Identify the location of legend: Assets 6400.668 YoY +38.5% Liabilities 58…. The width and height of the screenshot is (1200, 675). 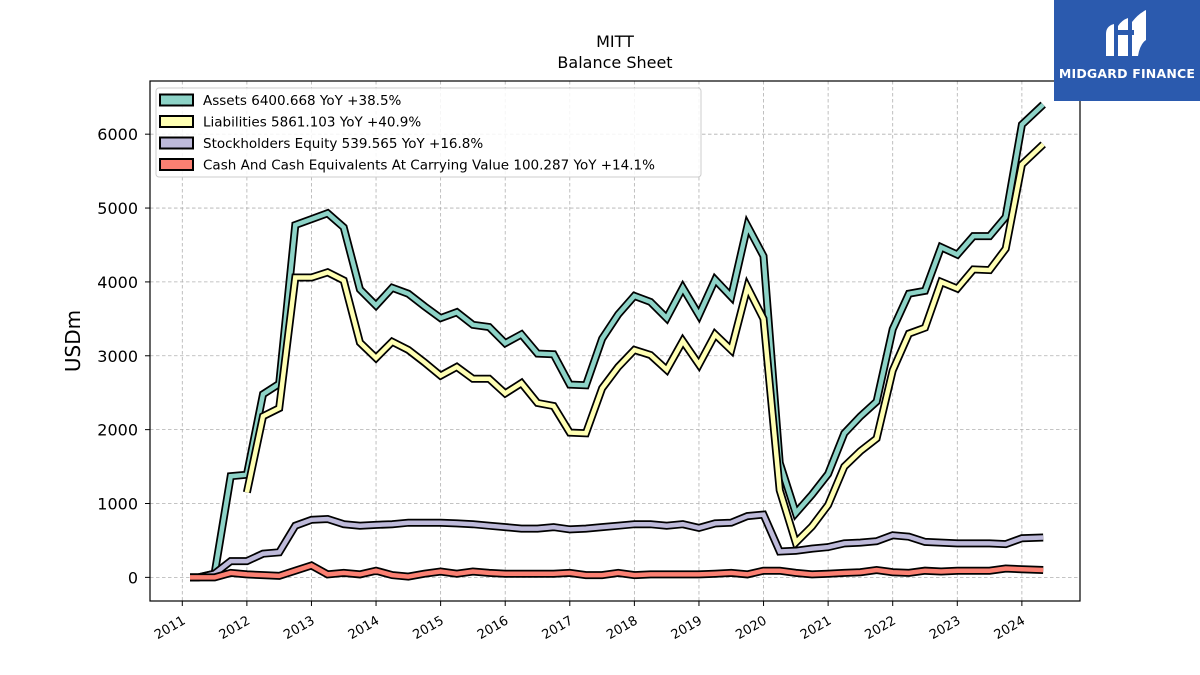
(428, 132).